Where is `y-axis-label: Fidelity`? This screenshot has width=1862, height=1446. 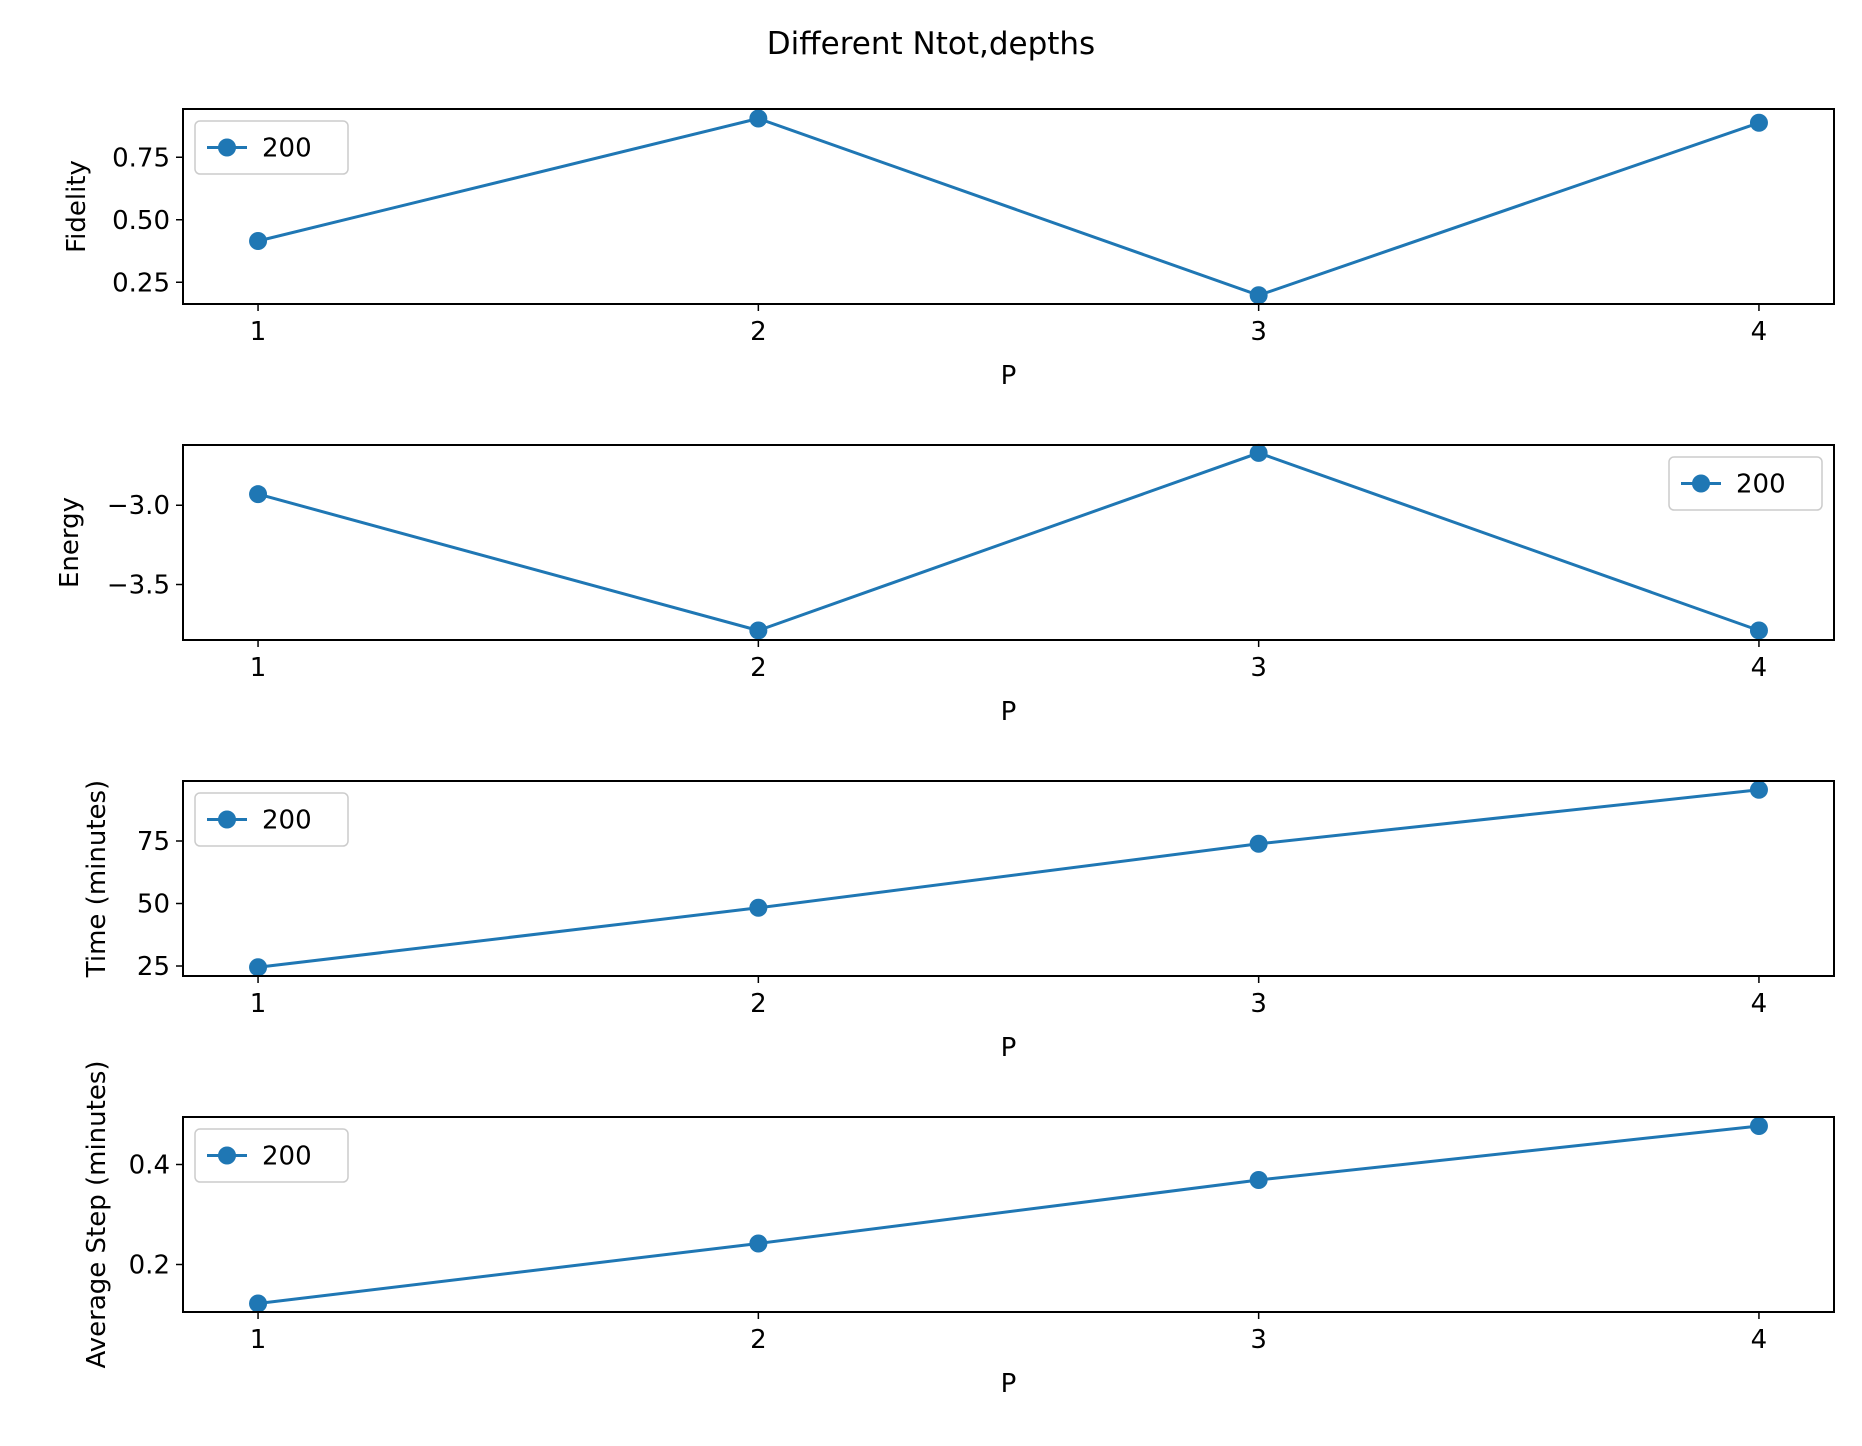
y-axis-label: Fidelity is located at coordinates (77, 206).